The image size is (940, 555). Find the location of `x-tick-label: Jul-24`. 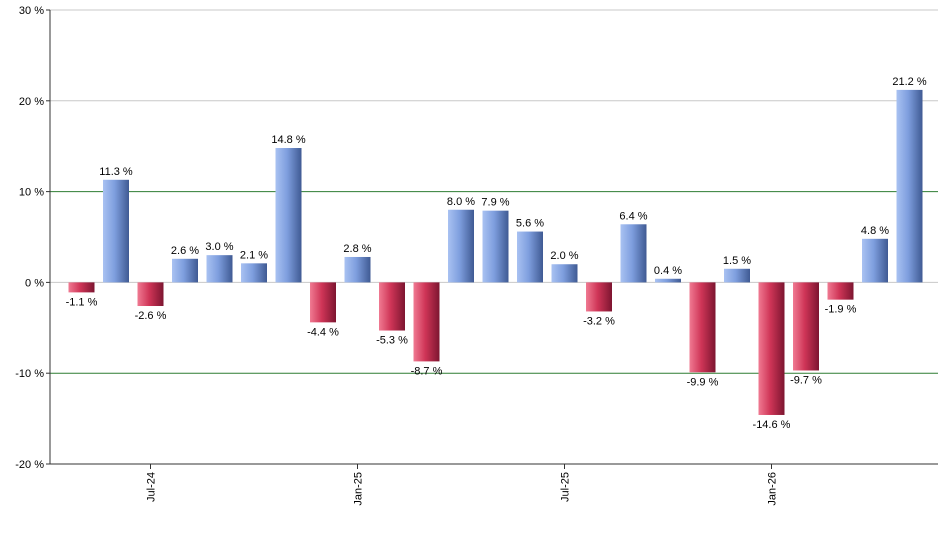

x-tick-label: Jul-24 is located at coordinates (152, 487).